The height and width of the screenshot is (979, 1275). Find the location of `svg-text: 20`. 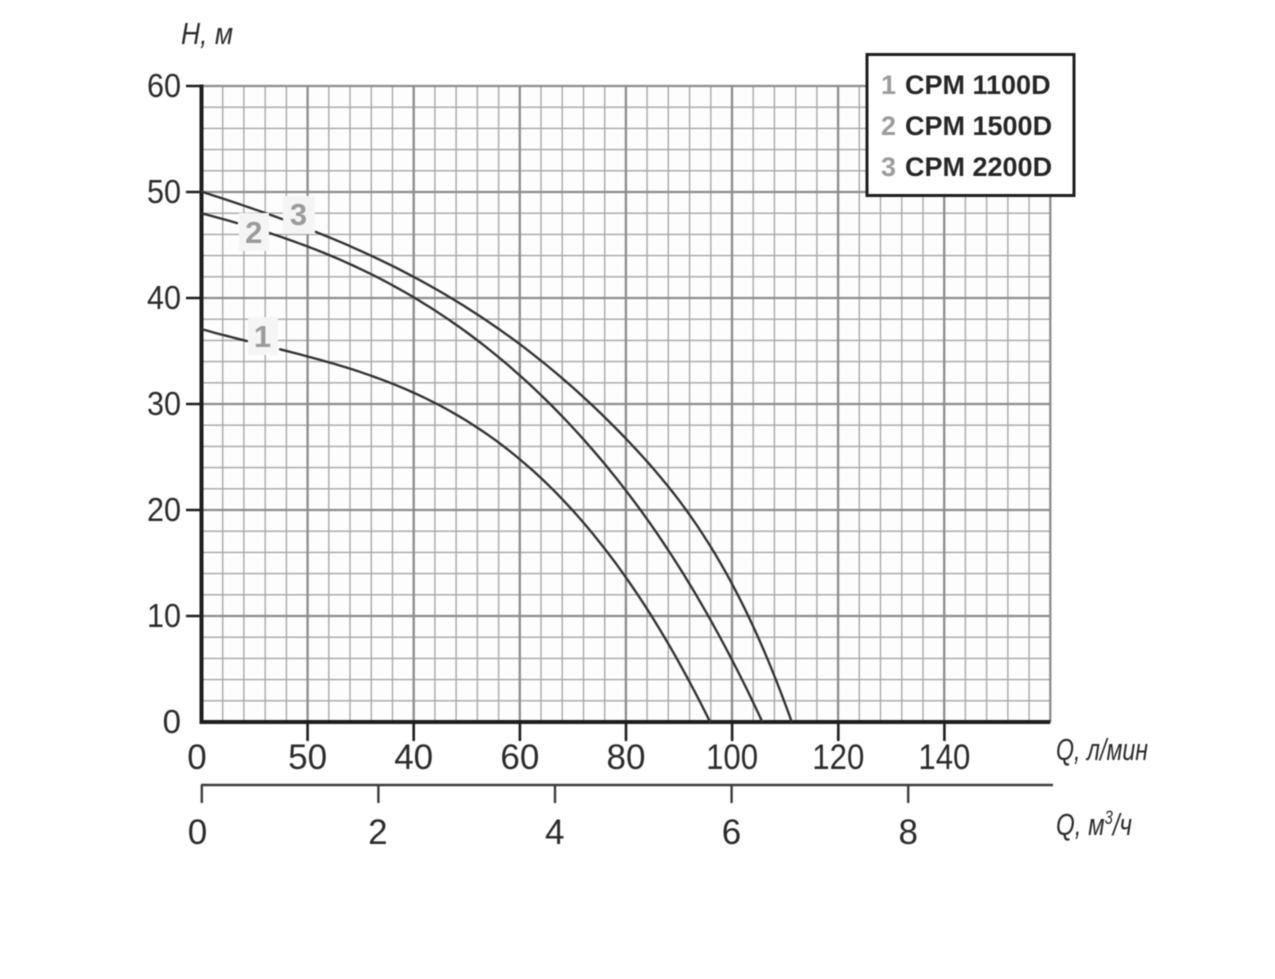

svg-text: 20 is located at coordinates (164, 509).